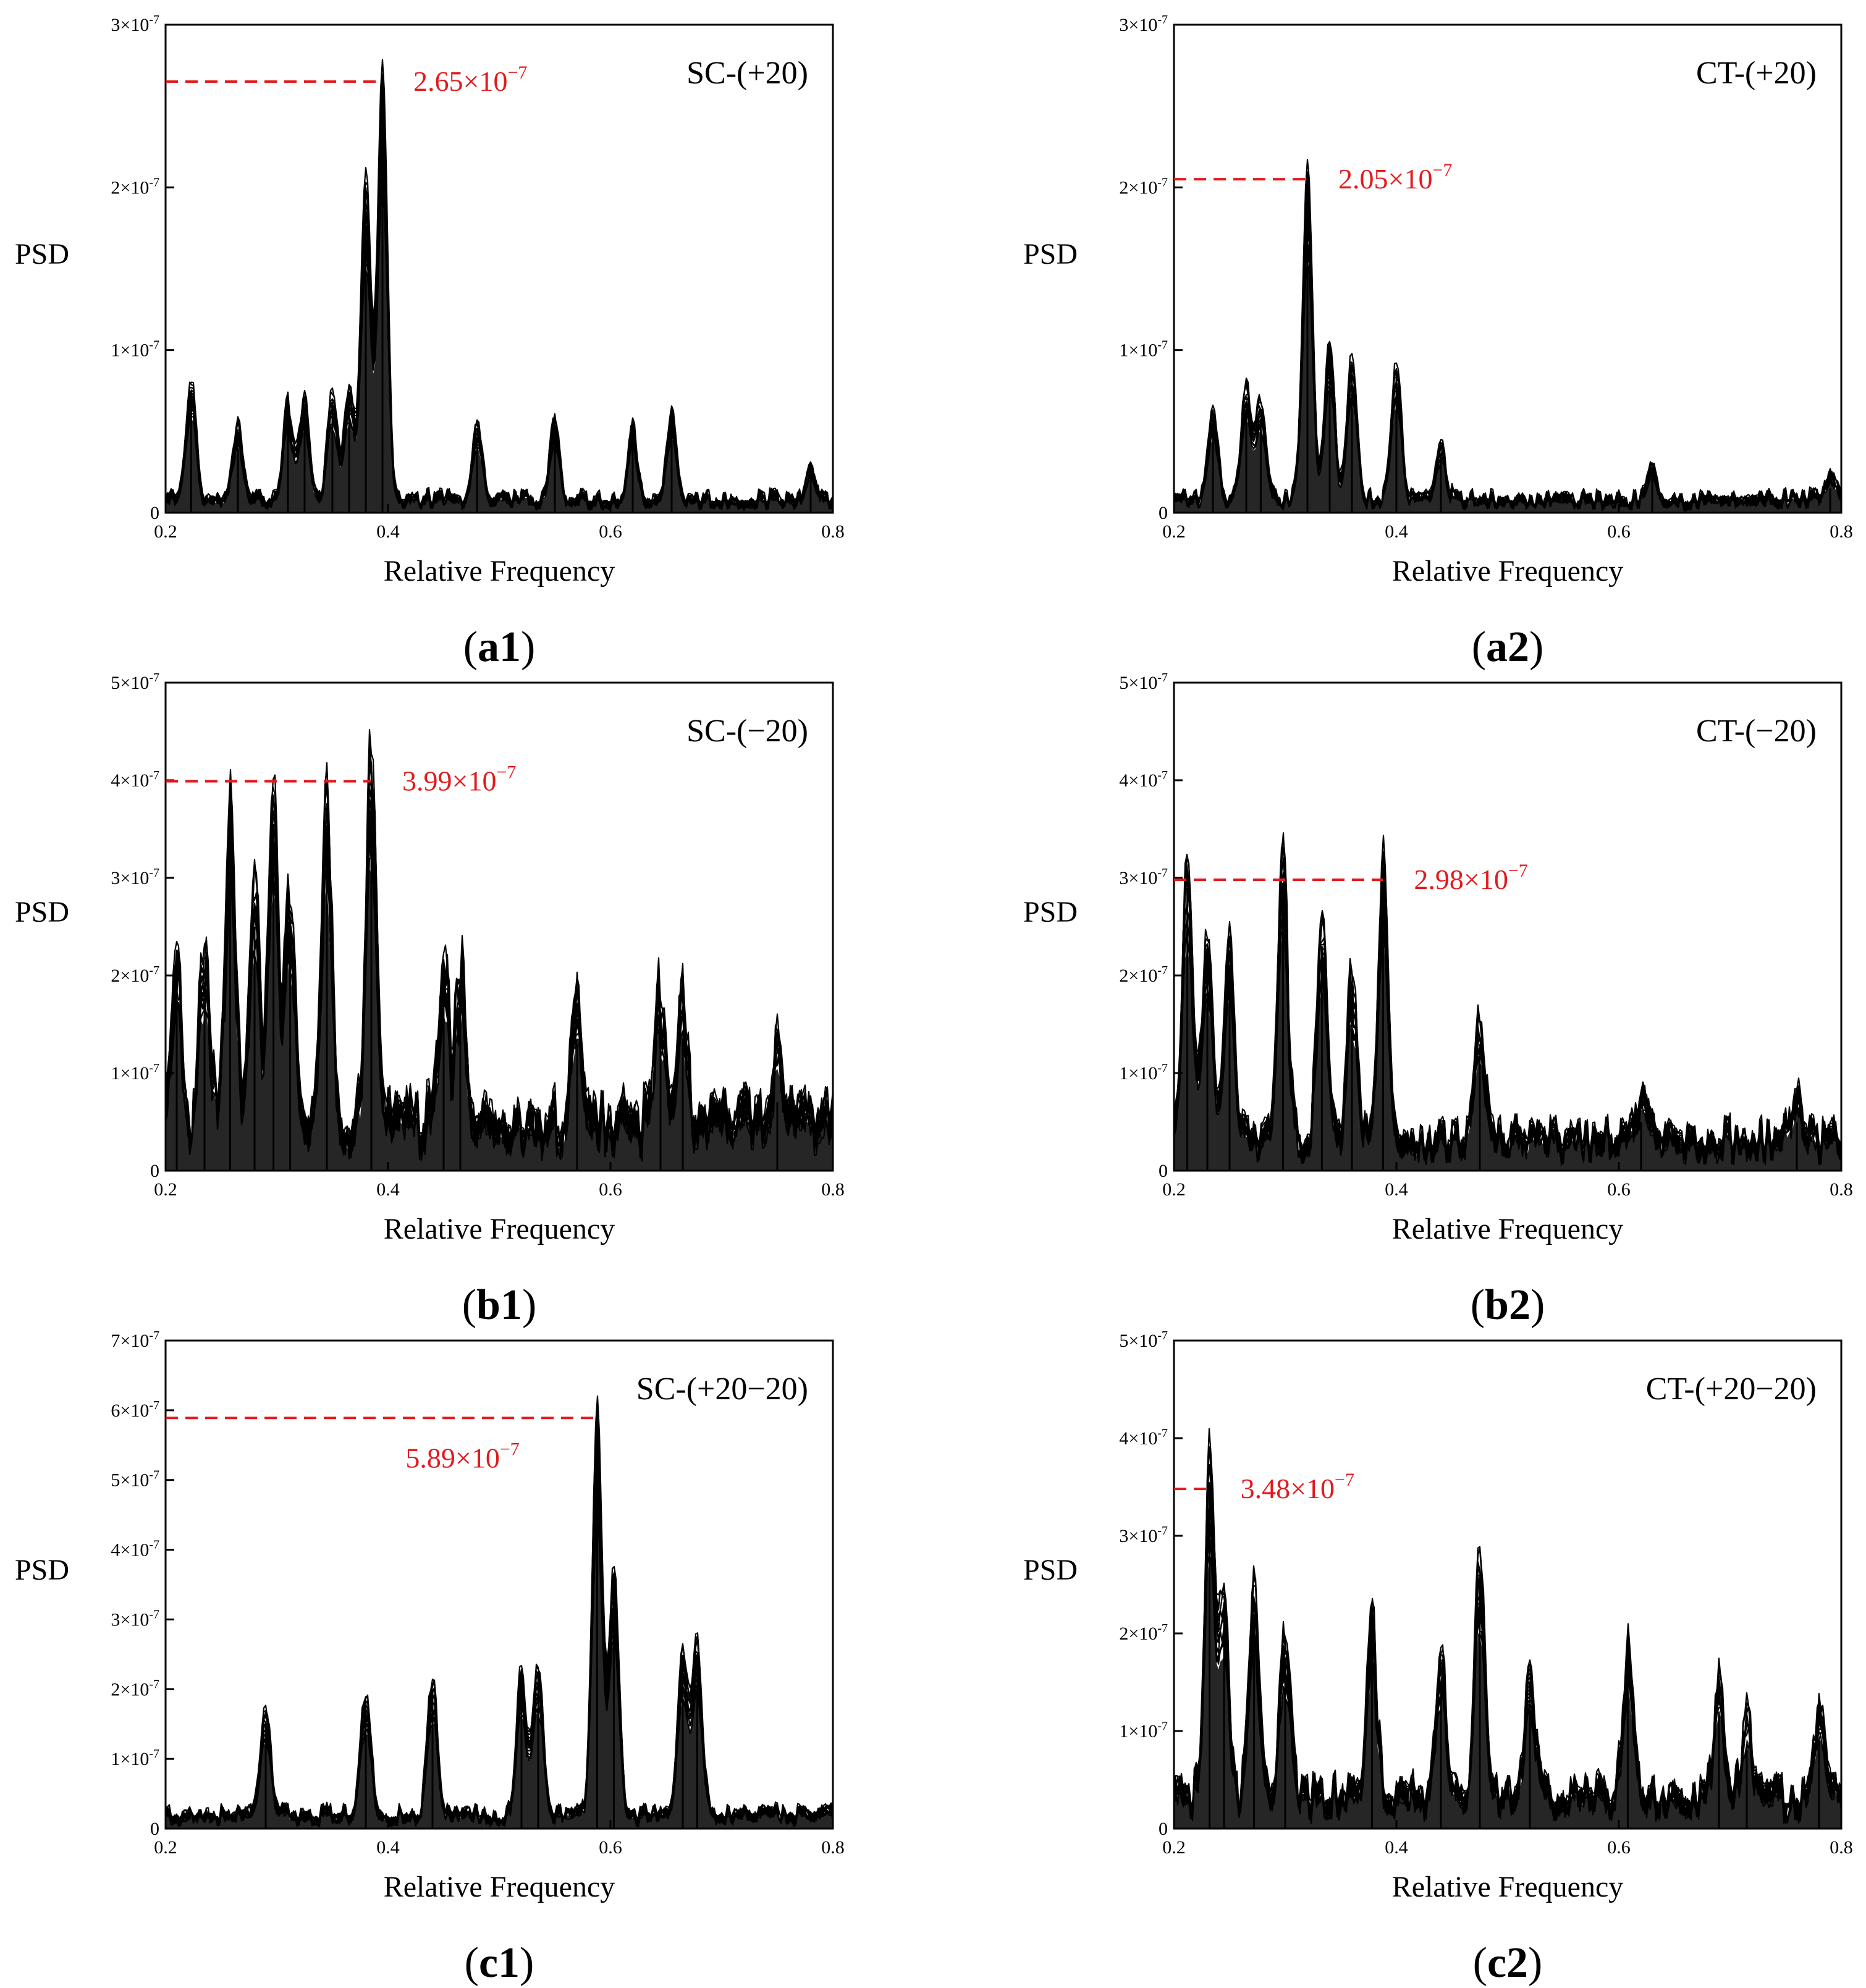 This screenshot has width=1866, height=1988. I want to click on y-tick-label: 7×10⁻⁷, so click(135, 1340).